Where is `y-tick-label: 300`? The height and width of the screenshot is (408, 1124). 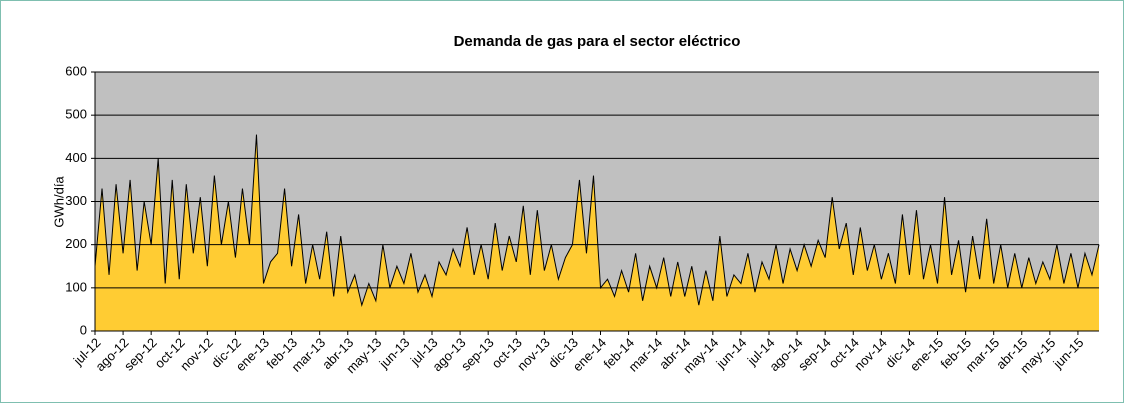 y-tick-label: 300 is located at coordinates (76, 200).